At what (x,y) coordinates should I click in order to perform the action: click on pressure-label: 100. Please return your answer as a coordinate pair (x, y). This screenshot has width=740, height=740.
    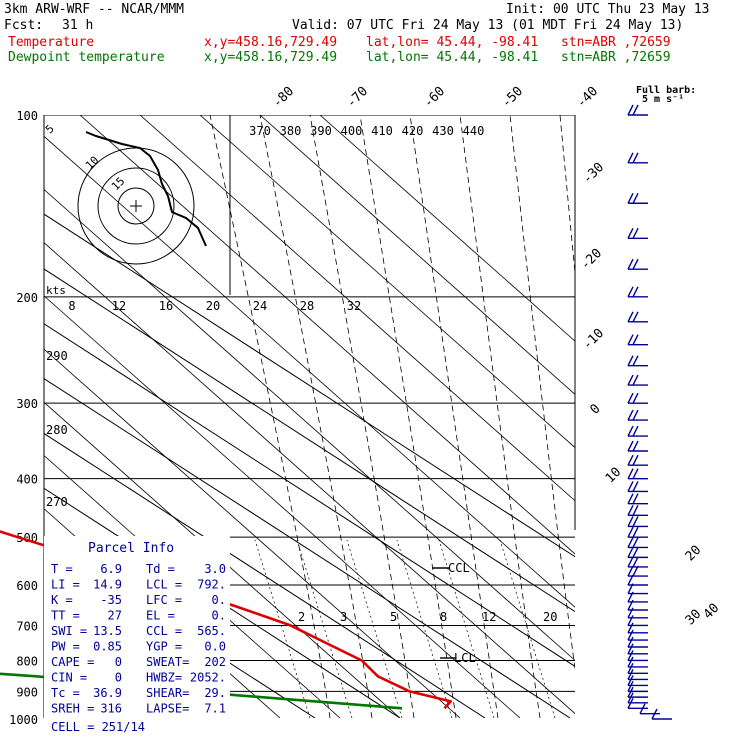
    Looking at the image, I should click on (27, 116).